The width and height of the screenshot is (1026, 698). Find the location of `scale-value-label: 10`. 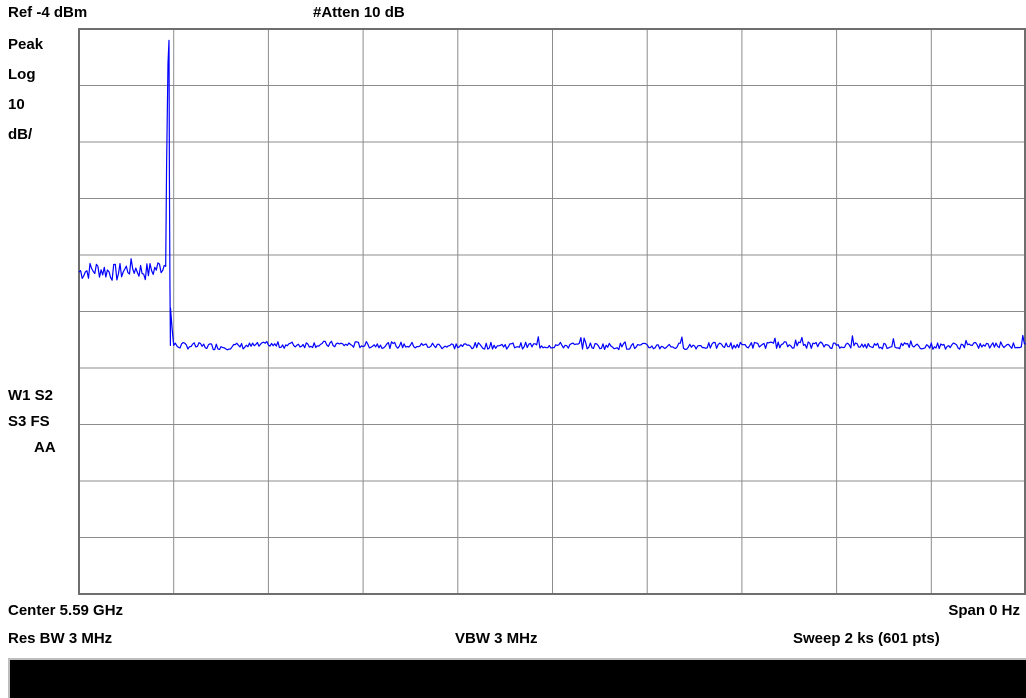

scale-value-label: 10 is located at coordinates (16, 104).